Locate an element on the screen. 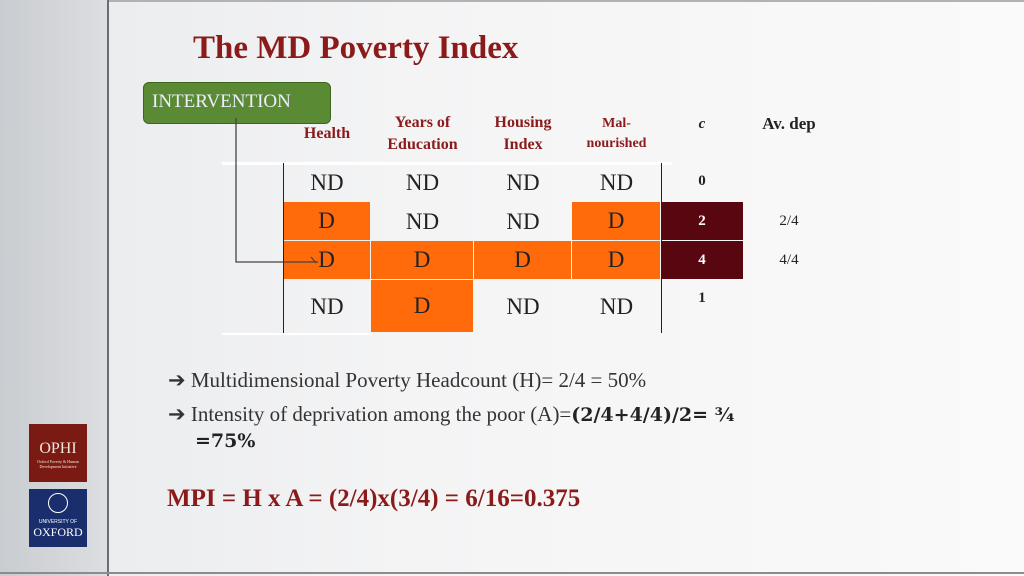 The width and height of the screenshot is (1024, 576). oxford-logo: UNIVERSITY OF OXFORD is located at coordinates (58, 518).